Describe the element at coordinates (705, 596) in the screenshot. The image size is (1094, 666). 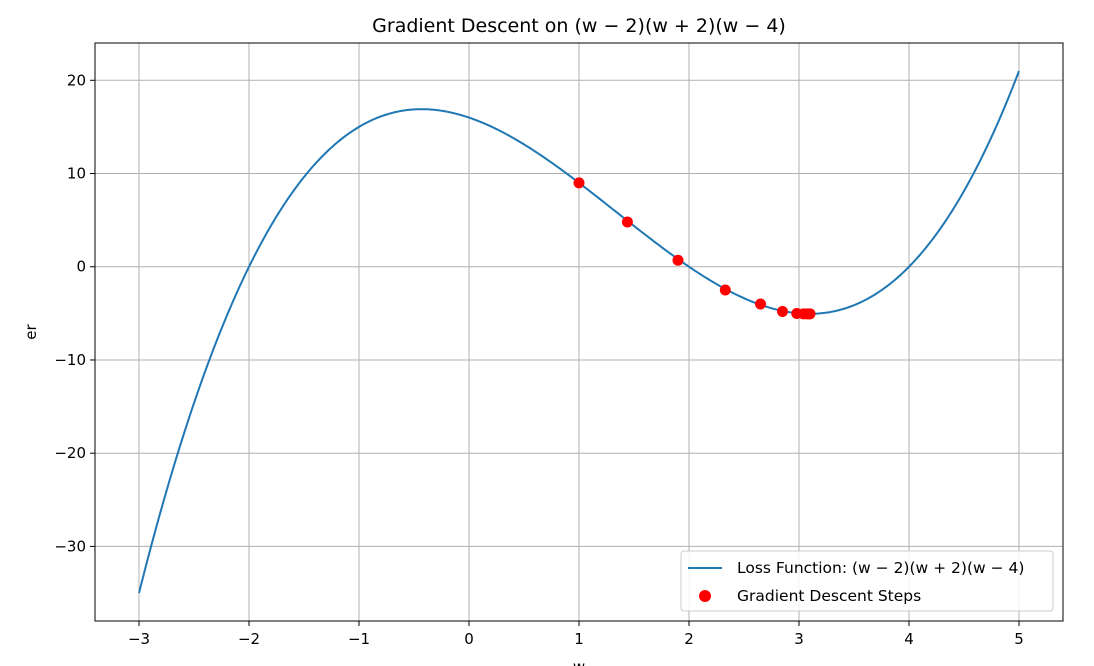
I see `legend-scatter-swatch` at that location.